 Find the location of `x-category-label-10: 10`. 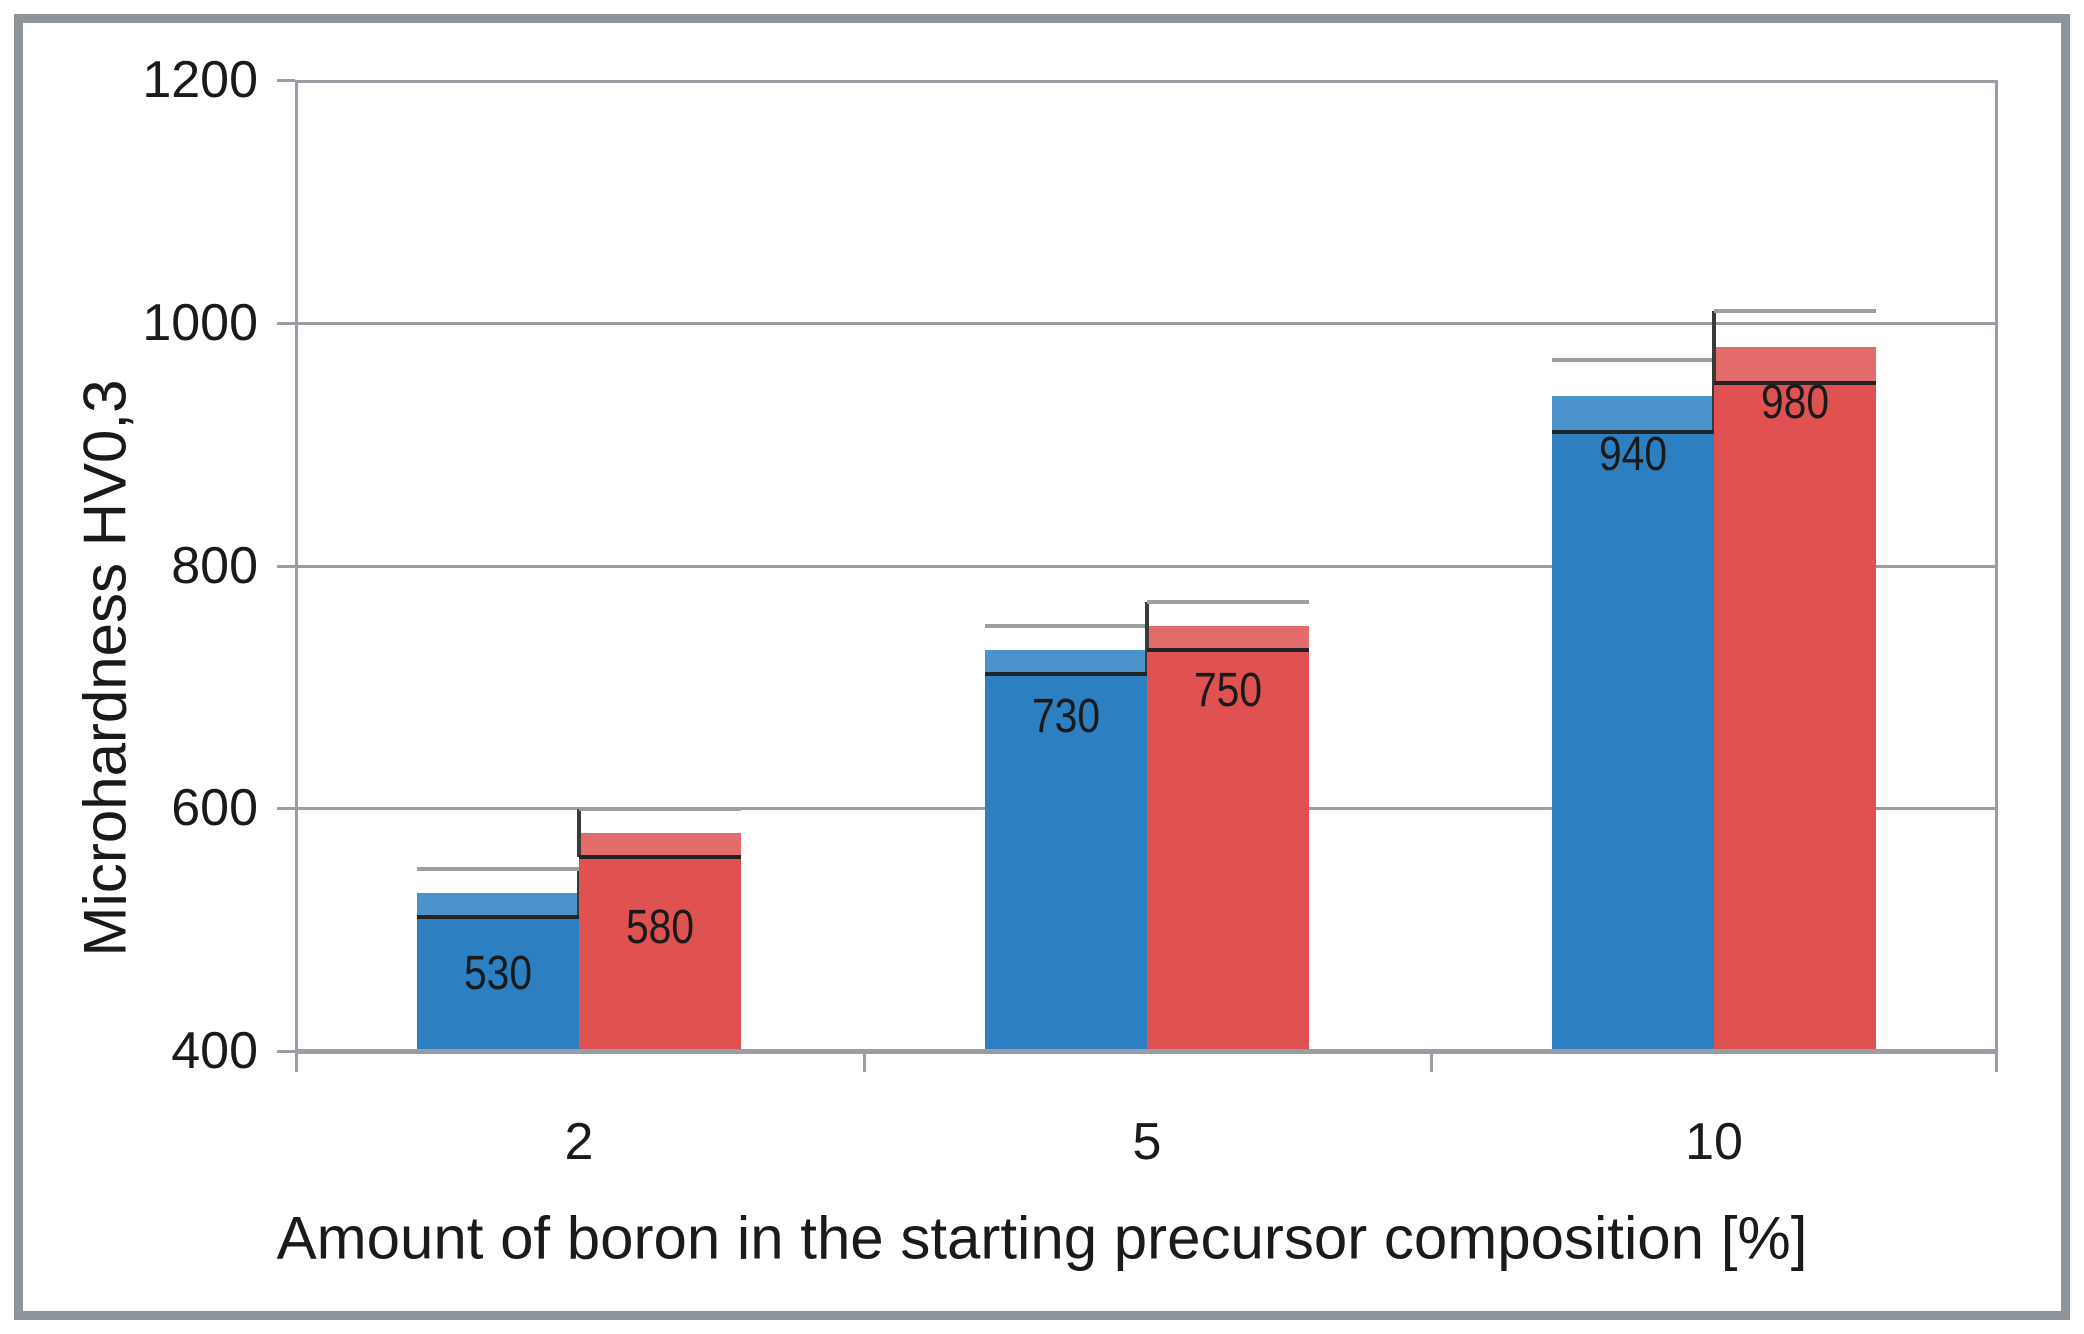

x-category-label-10: 10 is located at coordinates (1714, 1142).